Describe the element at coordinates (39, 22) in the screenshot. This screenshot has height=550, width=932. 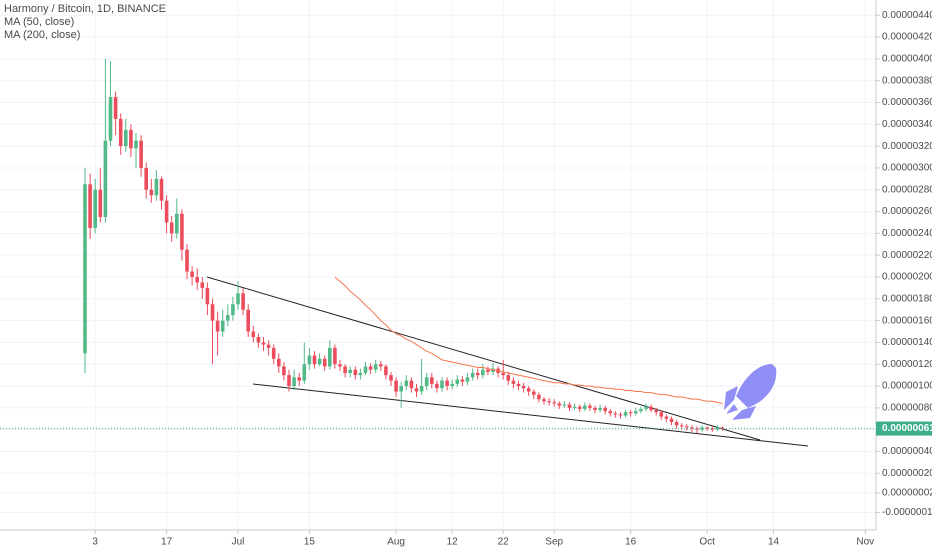
I see `legend-entry: MA (50, close)` at that location.